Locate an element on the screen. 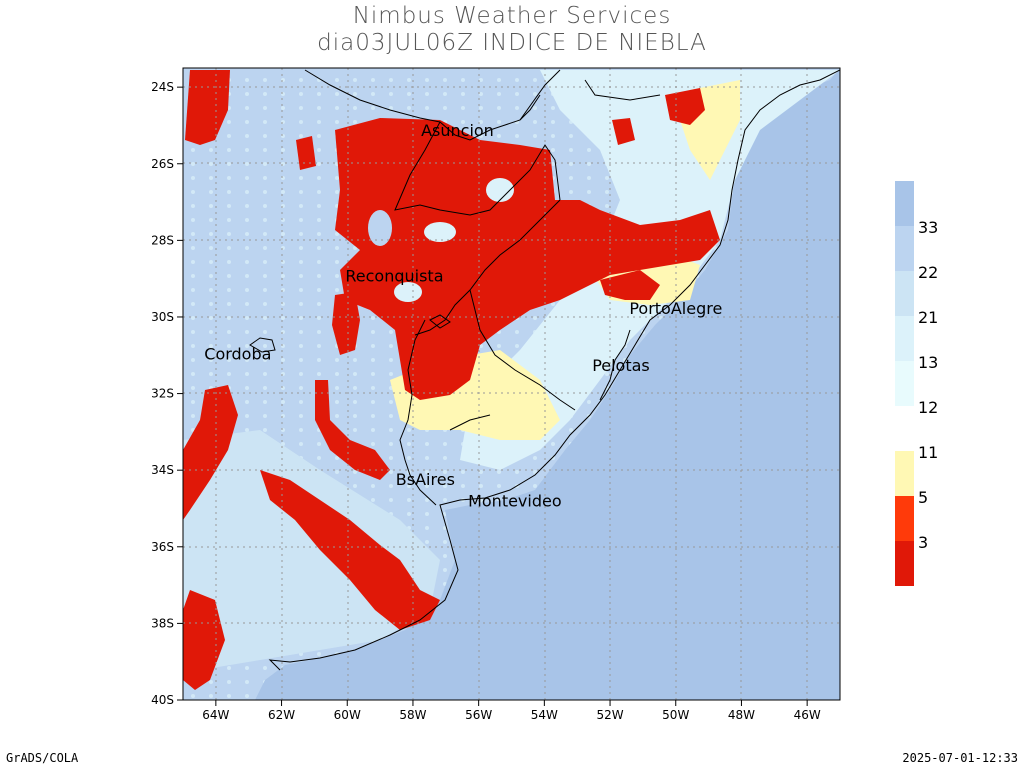 The width and height of the screenshot is (1024, 768). legend-label: 3 is located at coordinates (923, 542).